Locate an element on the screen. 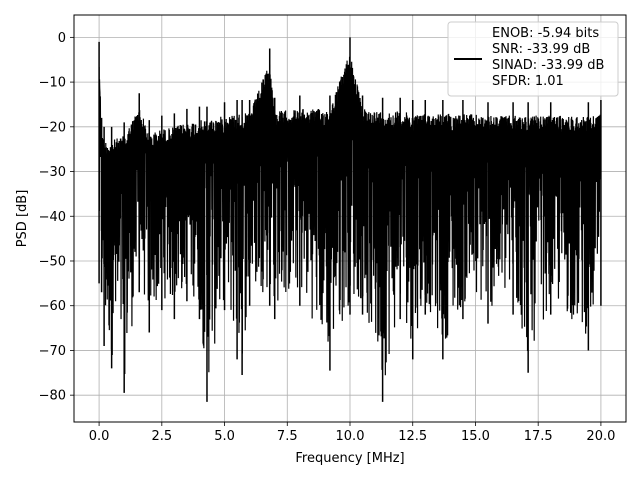 This screenshot has width=640, height=480. y-axis-ticks: 0 −10 −20 −30 −40 −50 −60 −70 −80 is located at coordinates (56, 217).